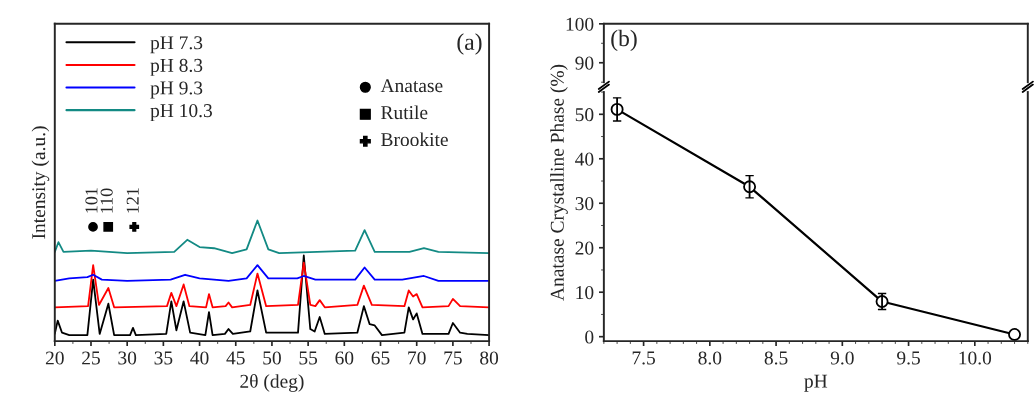 This screenshot has width=1034, height=411. What do you see at coordinates (40, 182) in the screenshot?
I see `y-axis-title: Intensity (a.u.)` at bounding box center [40, 182].